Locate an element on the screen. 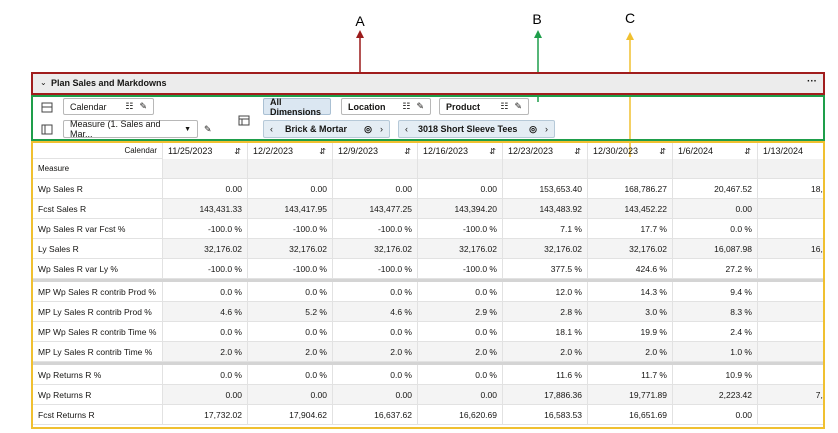 This screenshot has width=838, height=433. value-cell: 11.6 % is located at coordinates (545, 375).